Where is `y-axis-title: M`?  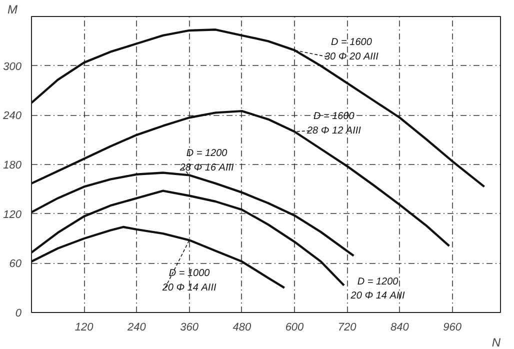
y-axis-title: M is located at coordinates (13, 9).